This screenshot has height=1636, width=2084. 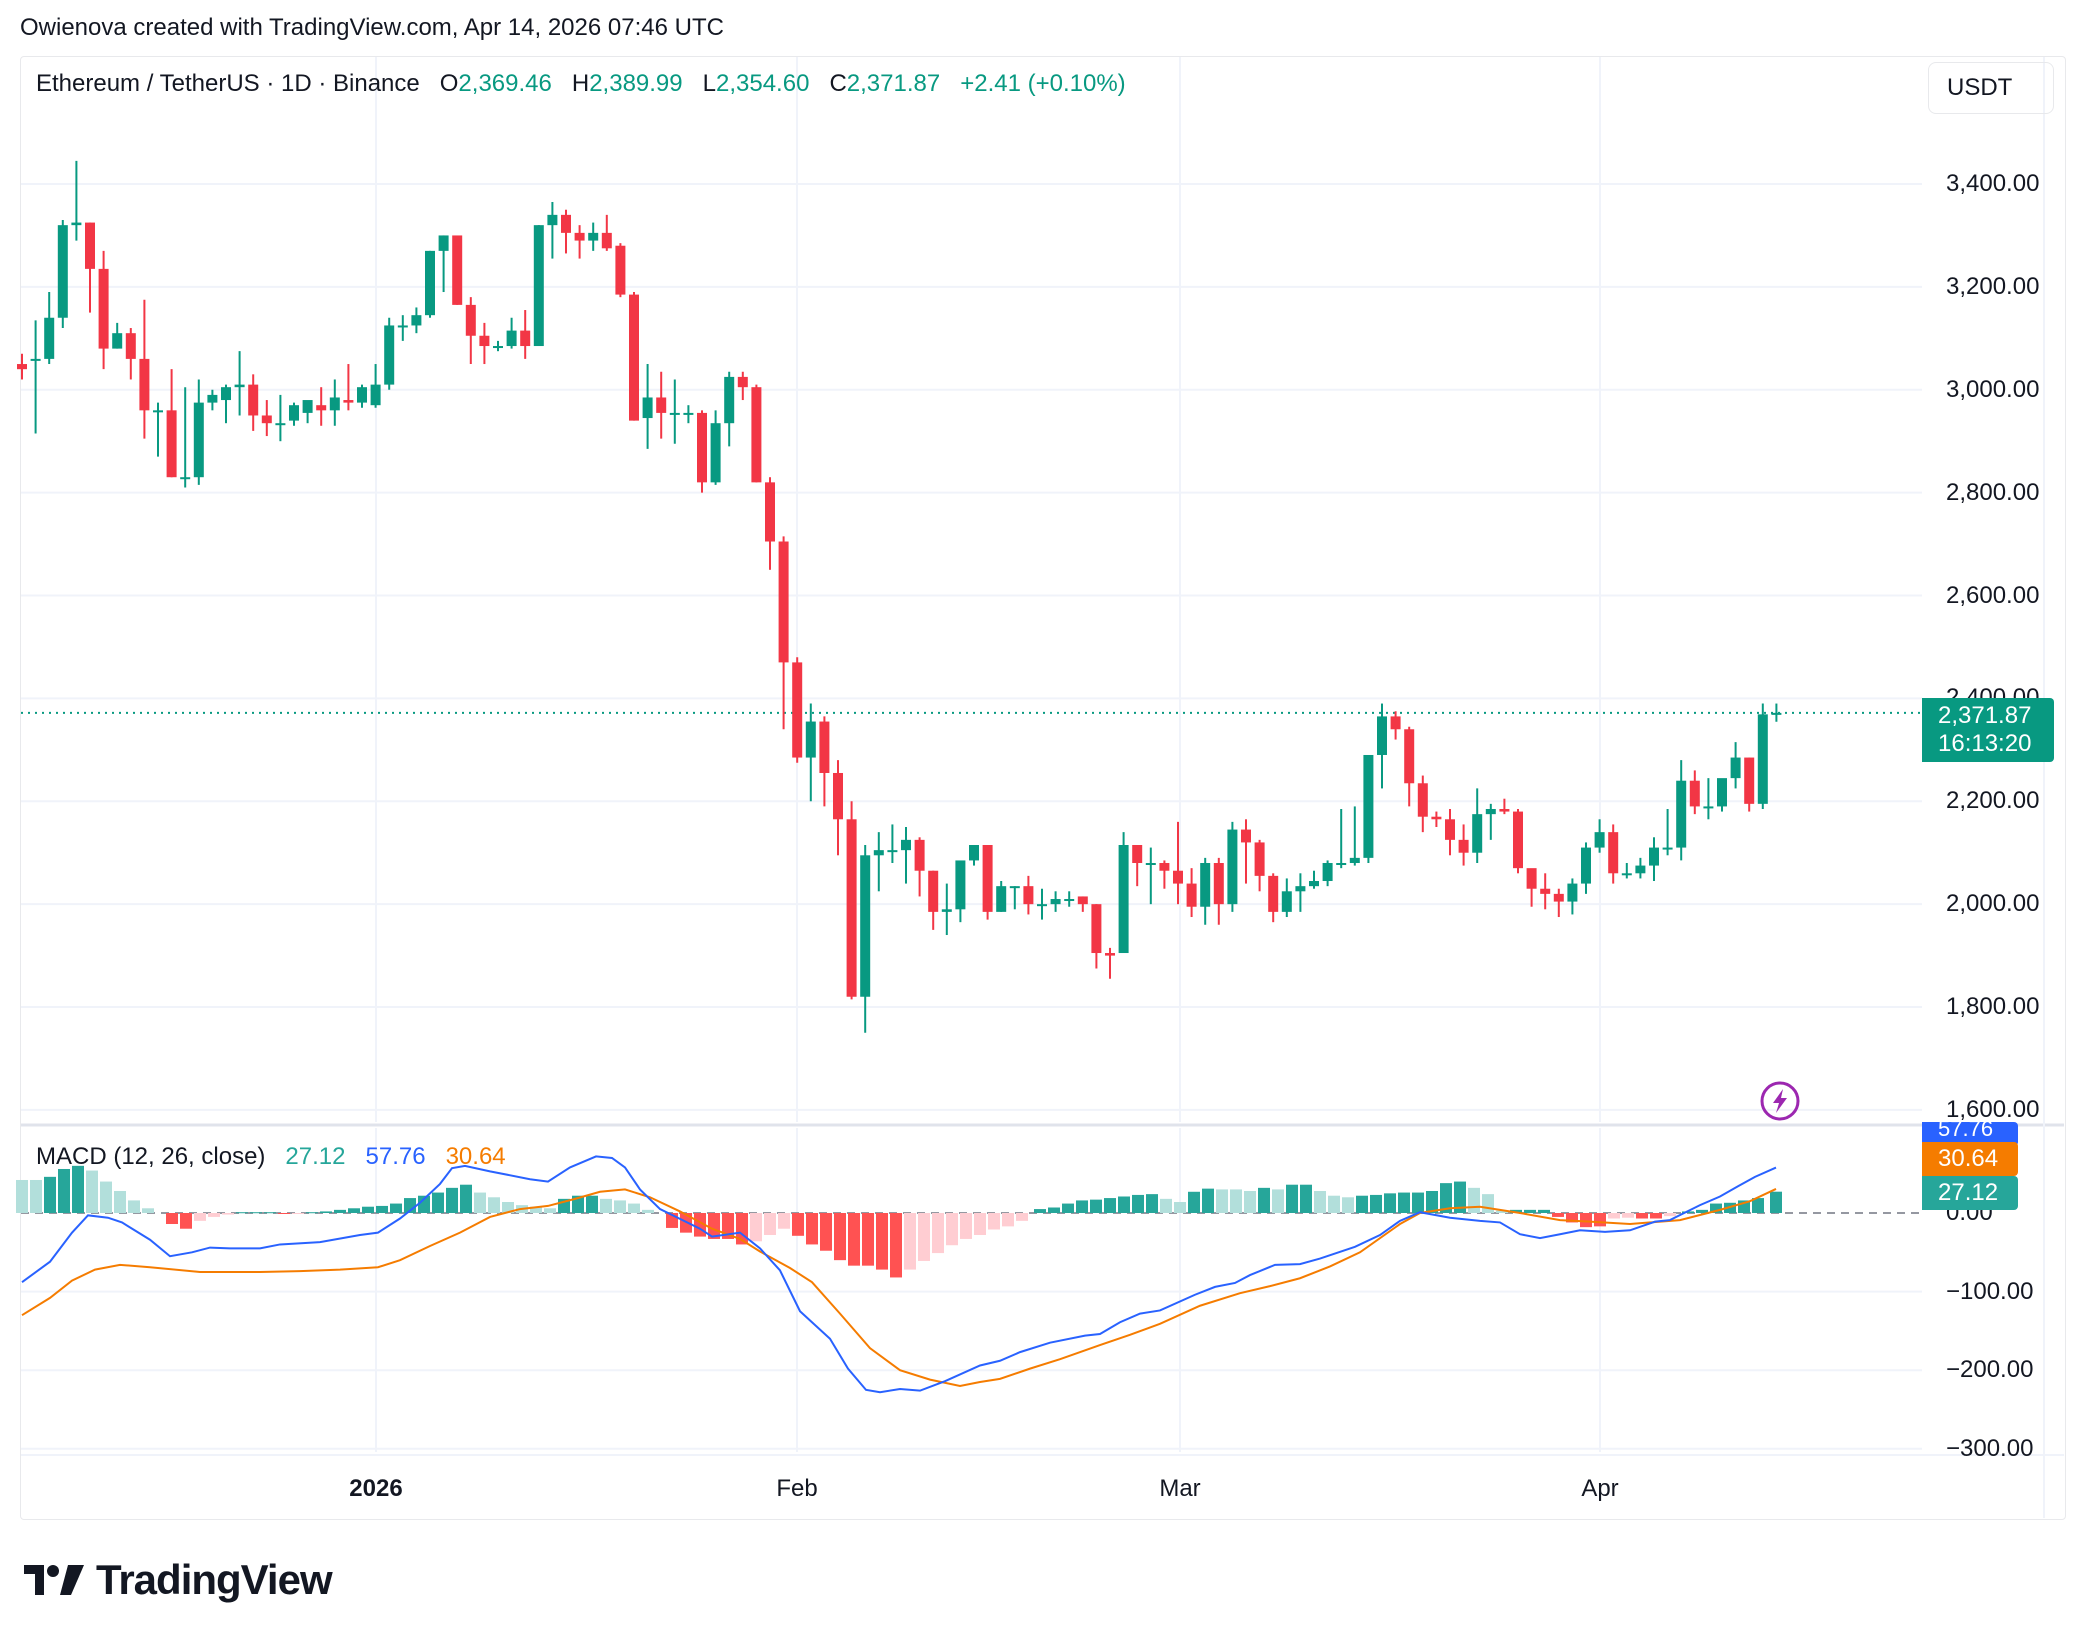 I want to click on last-price-value: 2,371.87, so click(x=1985, y=715).